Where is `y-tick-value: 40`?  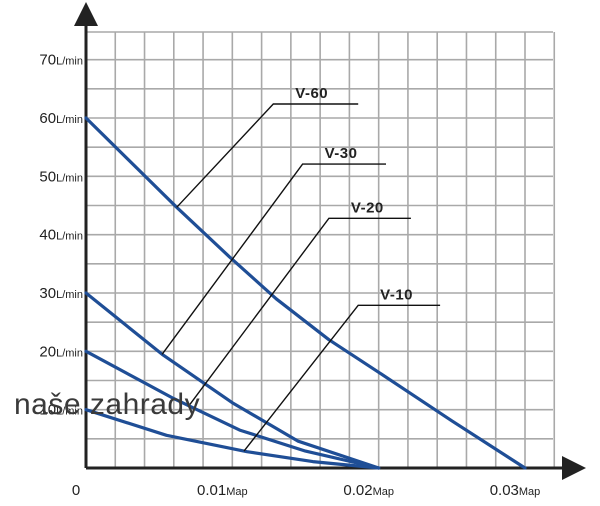 y-tick-value: 40 is located at coordinates (47, 235).